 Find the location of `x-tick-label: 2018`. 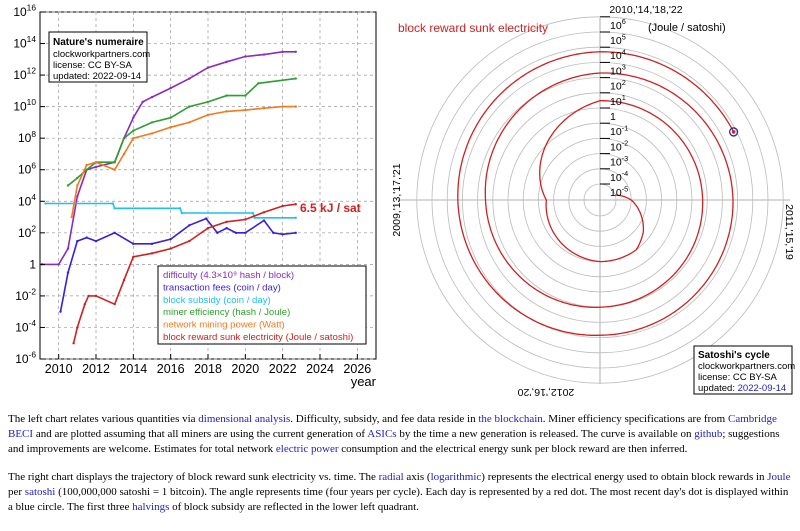

x-tick-label: 2018 is located at coordinates (208, 369).